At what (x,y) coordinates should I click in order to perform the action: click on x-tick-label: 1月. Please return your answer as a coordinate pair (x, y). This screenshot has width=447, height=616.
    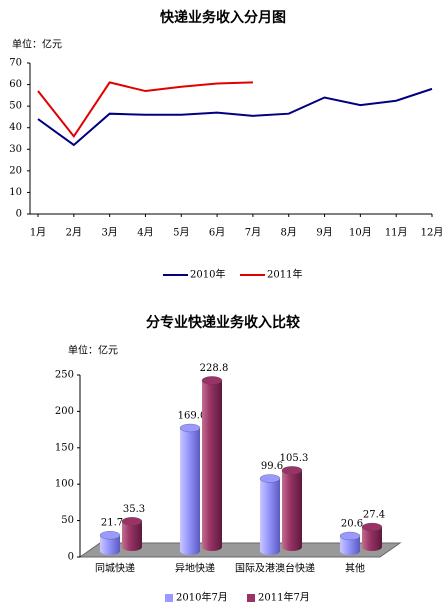
    Looking at the image, I should click on (38, 233).